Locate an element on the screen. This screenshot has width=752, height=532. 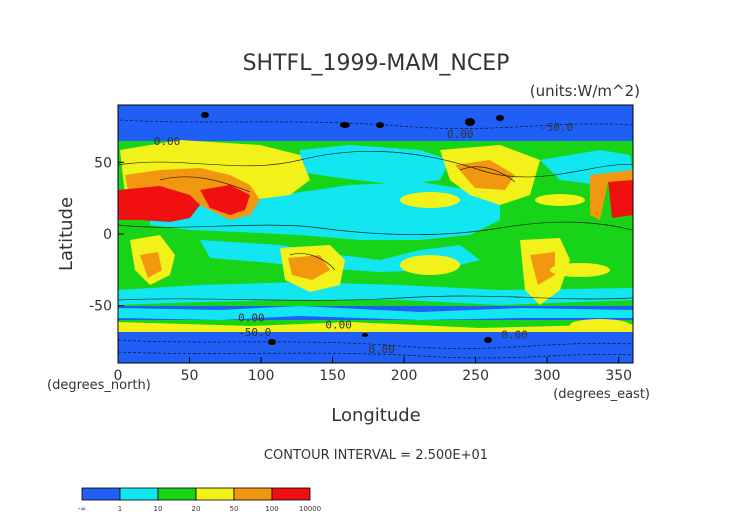
colorbar-label: 1 is located at coordinates (120, 509).